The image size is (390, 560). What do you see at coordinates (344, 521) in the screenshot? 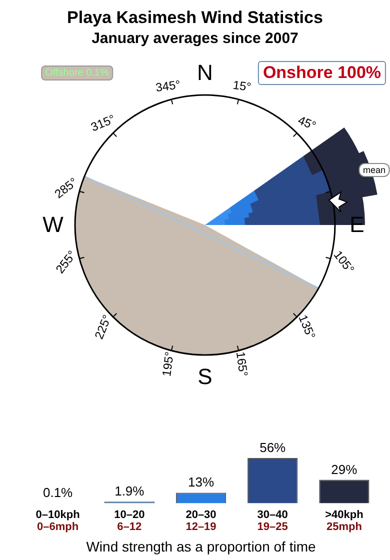
I see `x-tick-label: >40kph 25mph` at bounding box center [344, 521].